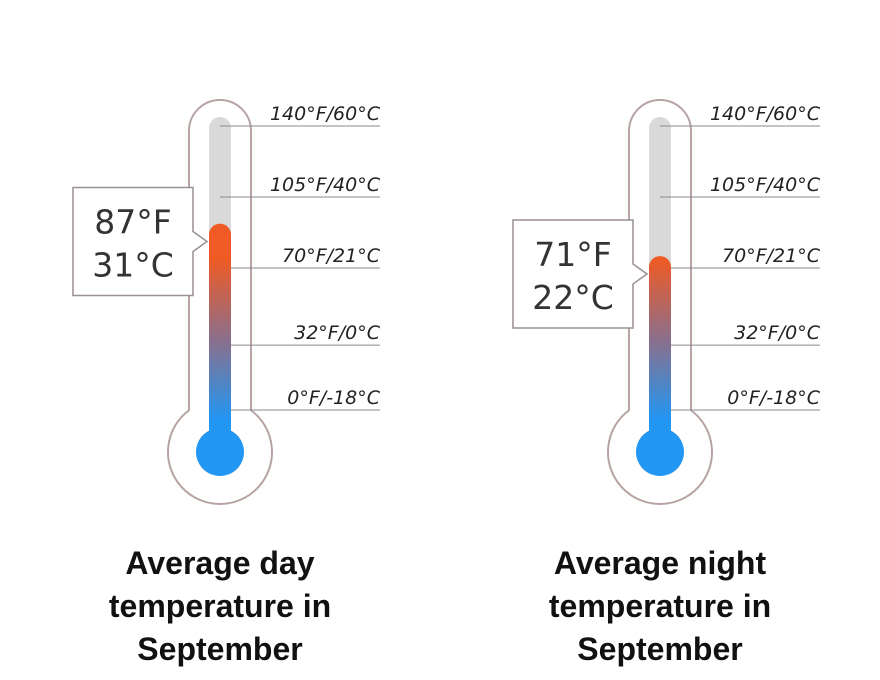 This screenshot has width=880, height=680. Describe the element at coordinates (573, 297) in the screenshot. I see `reading-celsius: 22°C` at that location.